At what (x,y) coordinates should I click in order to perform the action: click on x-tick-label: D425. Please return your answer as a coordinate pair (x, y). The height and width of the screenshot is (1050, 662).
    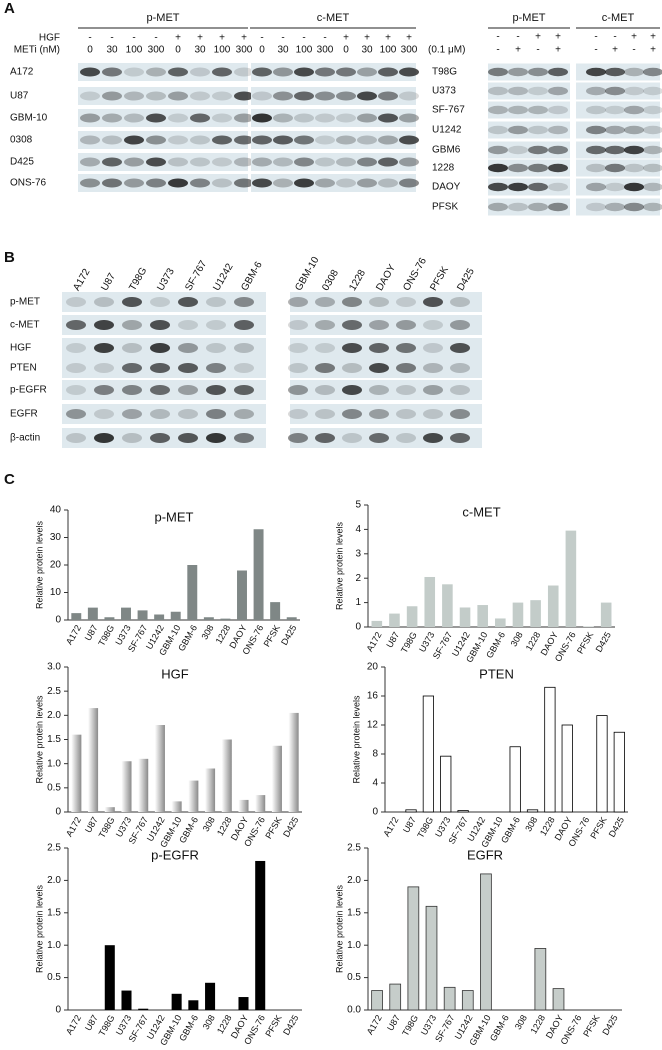
    Looking at the image, I should click on (603, 642).